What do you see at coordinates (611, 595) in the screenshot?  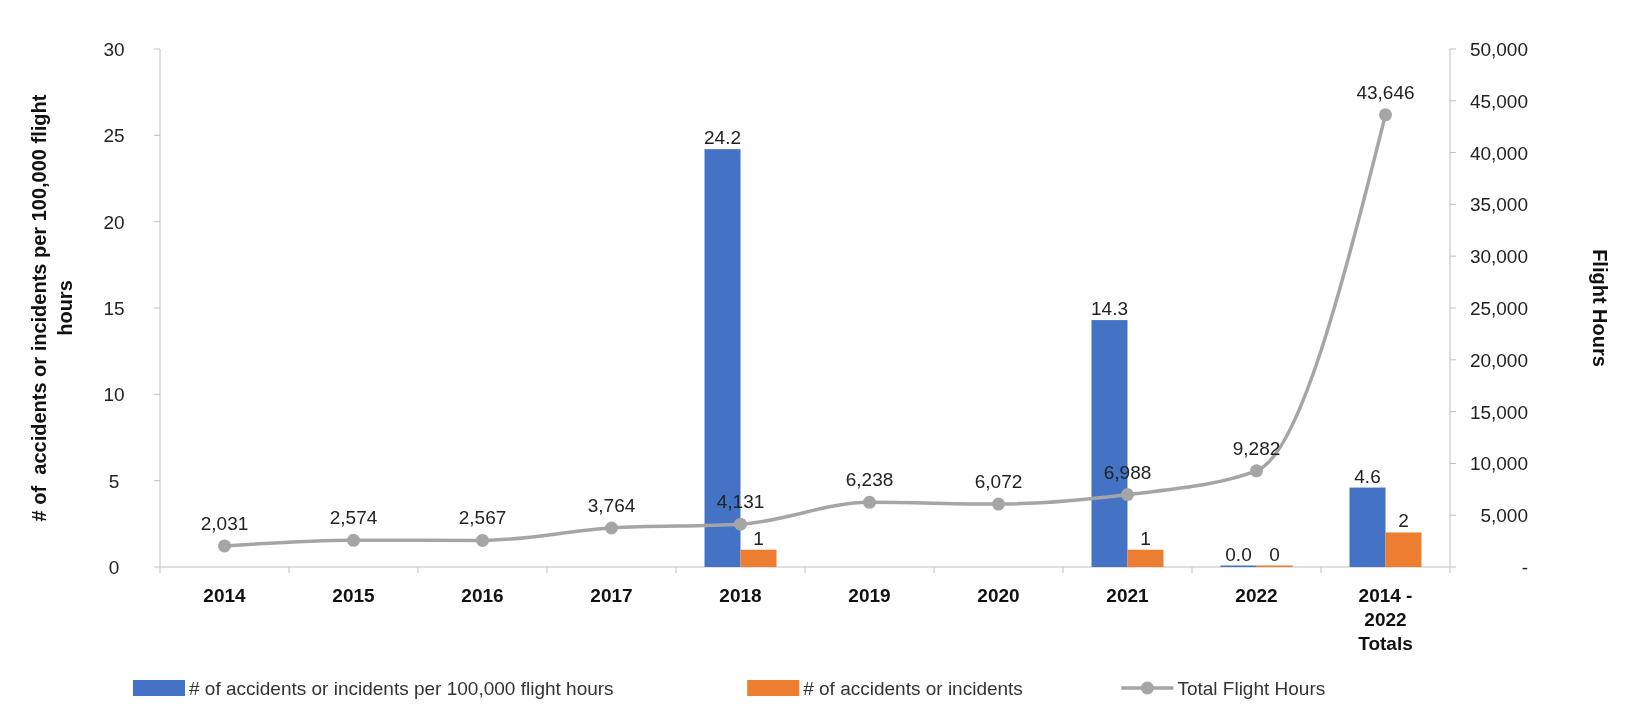 I see `x-tick-label: 2017` at bounding box center [611, 595].